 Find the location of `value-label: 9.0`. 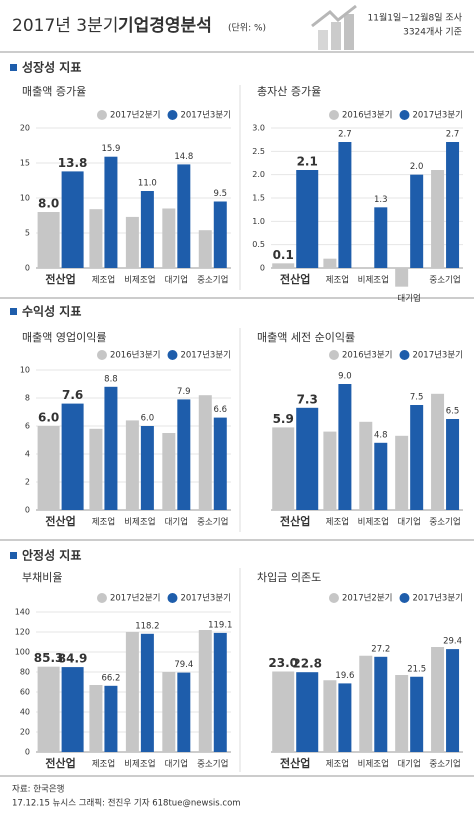

value-label: 9.0 is located at coordinates (345, 377).